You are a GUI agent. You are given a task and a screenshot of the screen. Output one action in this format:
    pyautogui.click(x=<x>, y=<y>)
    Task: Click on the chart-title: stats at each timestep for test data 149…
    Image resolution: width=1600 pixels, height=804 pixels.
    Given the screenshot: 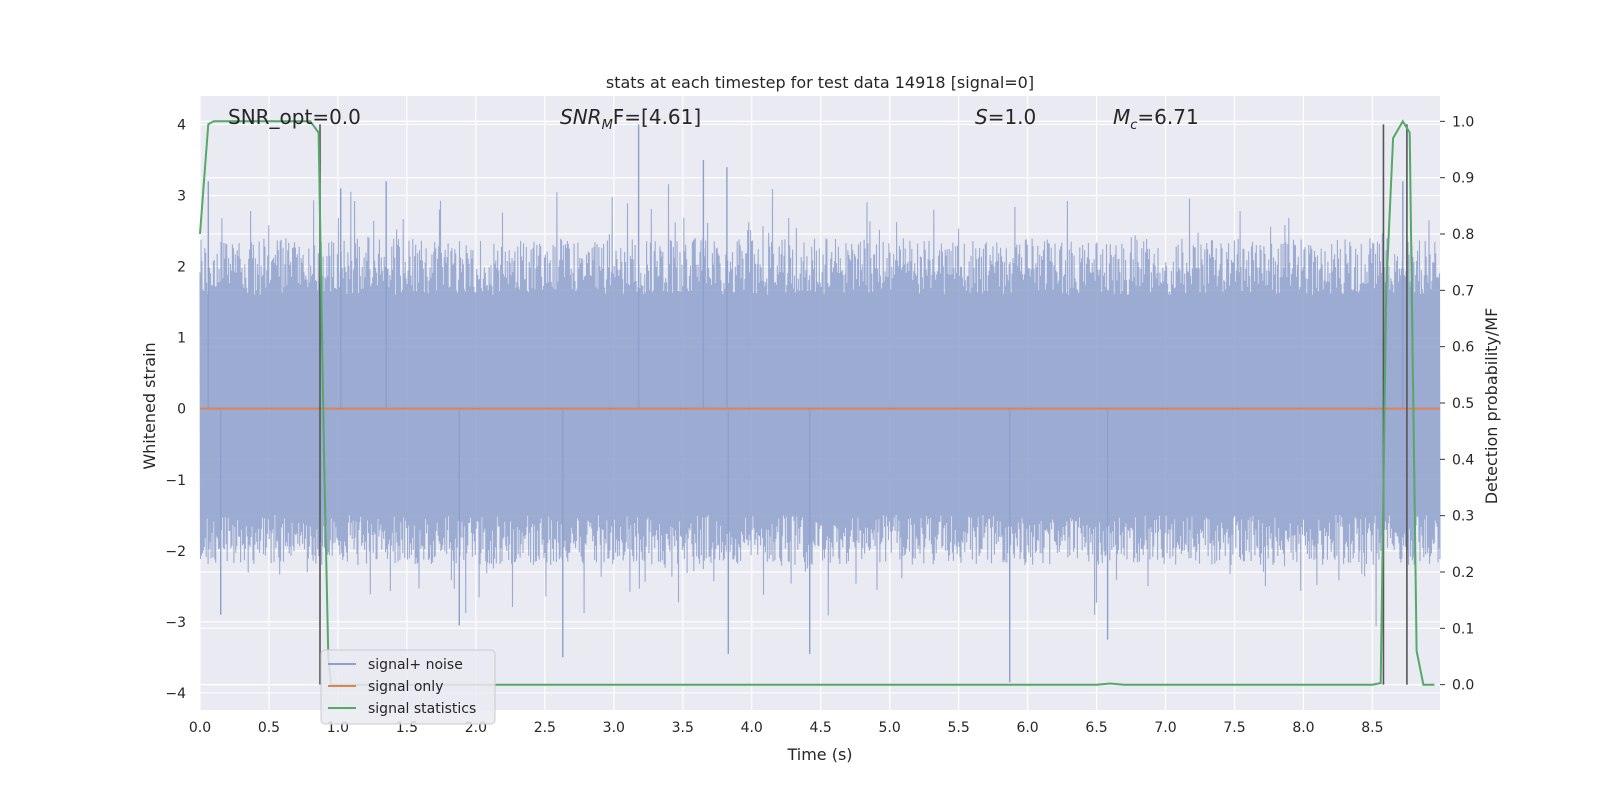 What is the action you would take?
    pyautogui.click(x=820, y=82)
    